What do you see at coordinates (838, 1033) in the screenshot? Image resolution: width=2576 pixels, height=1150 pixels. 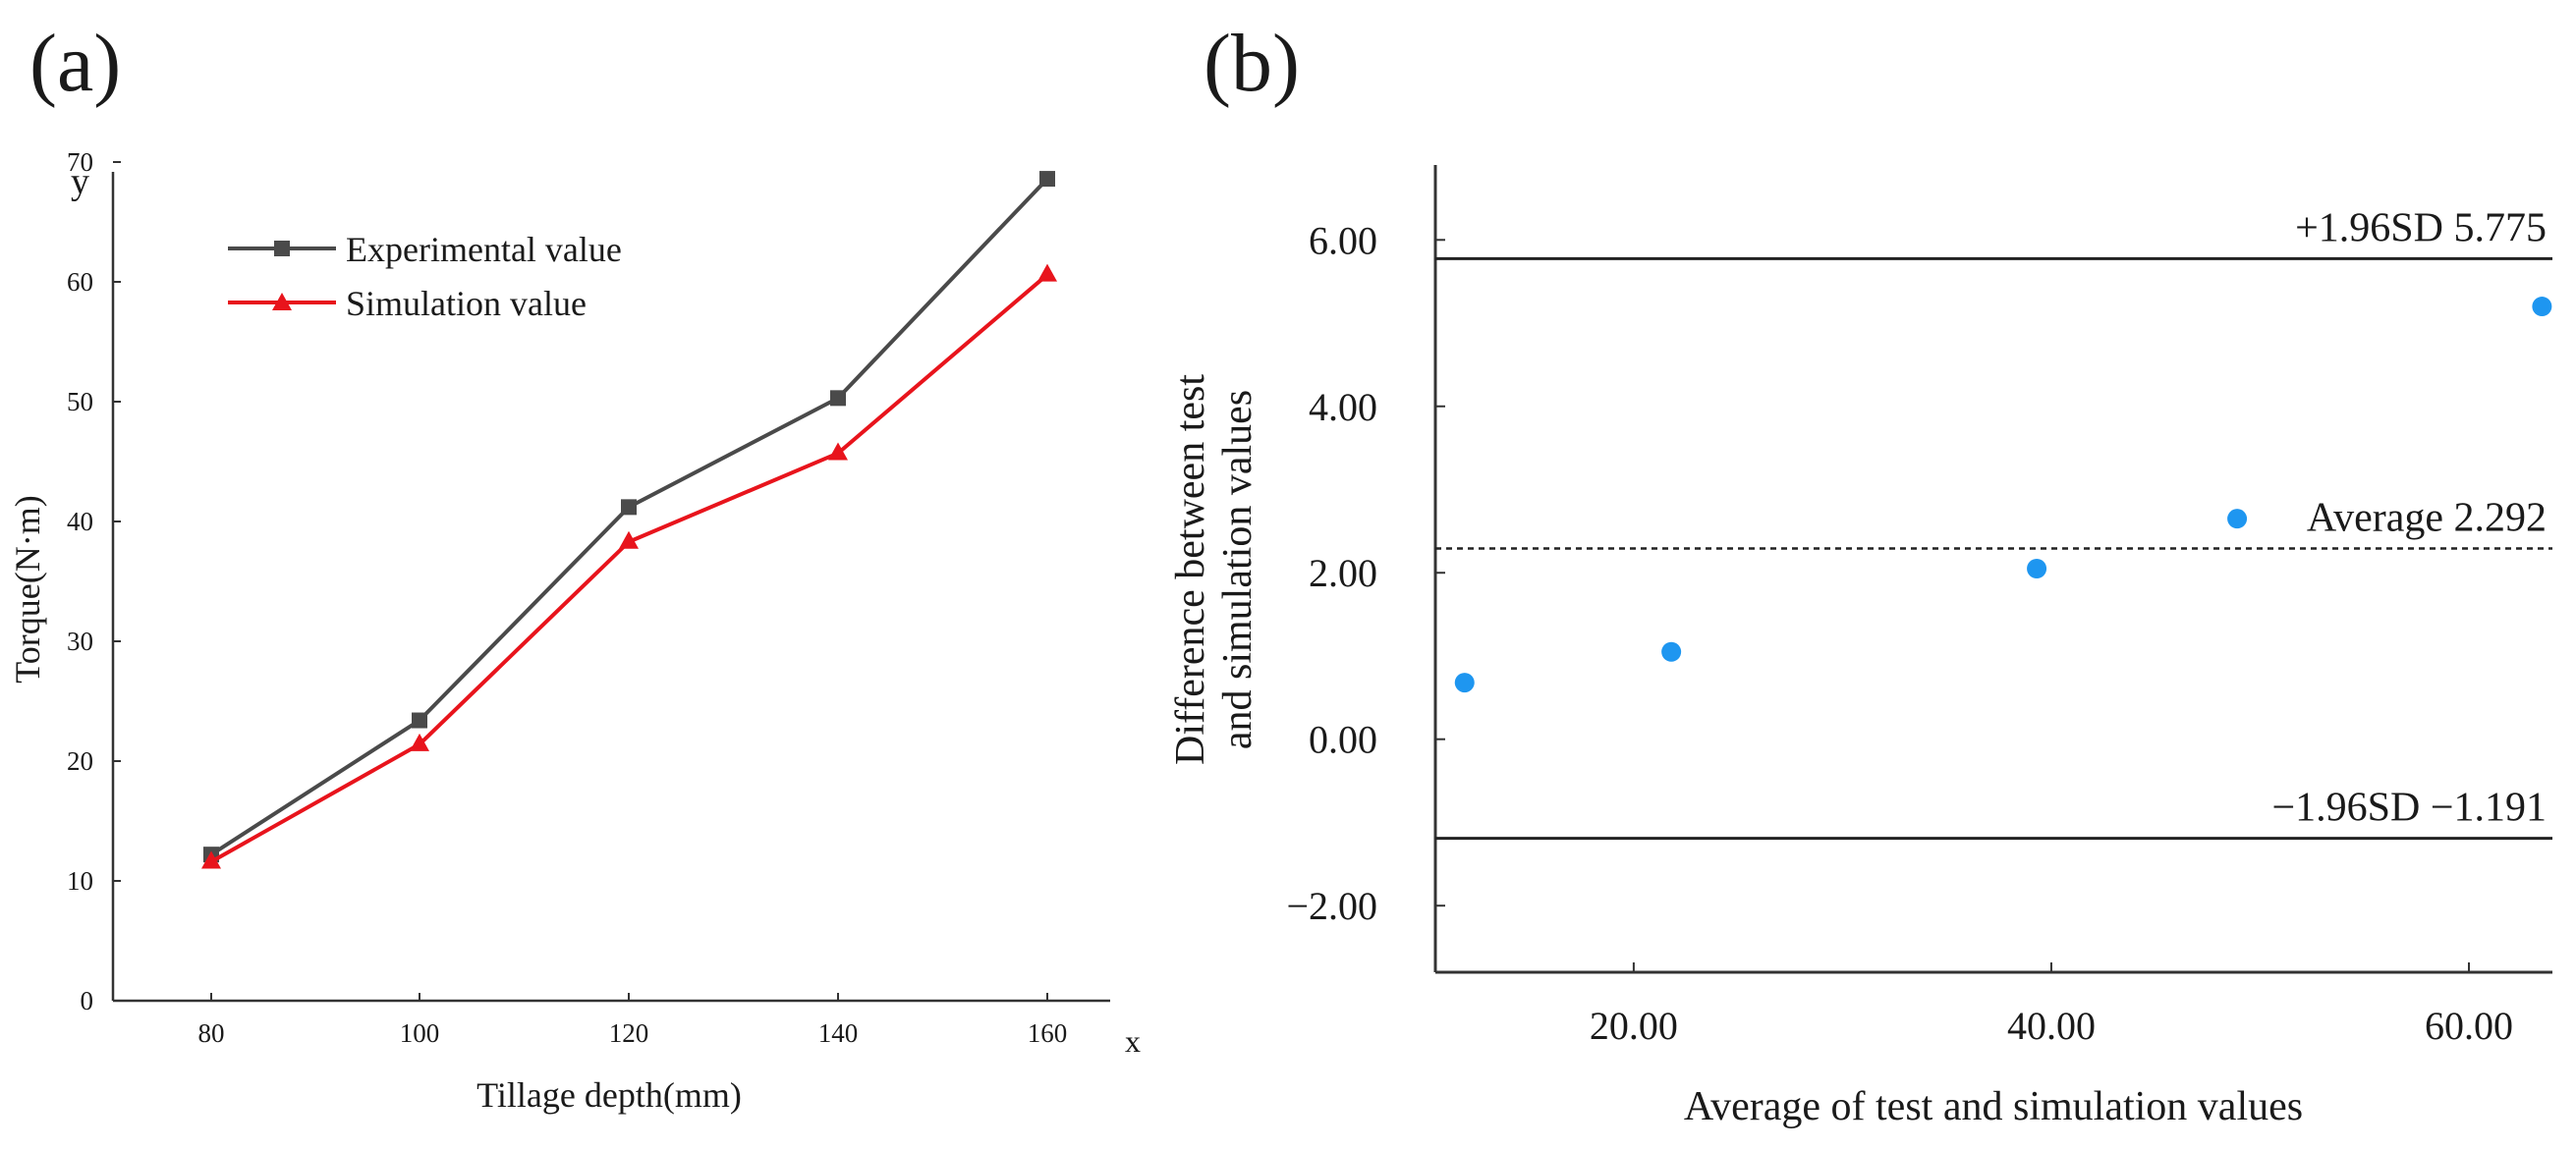 I see `x-tick-label-a: 140` at bounding box center [838, 1033].